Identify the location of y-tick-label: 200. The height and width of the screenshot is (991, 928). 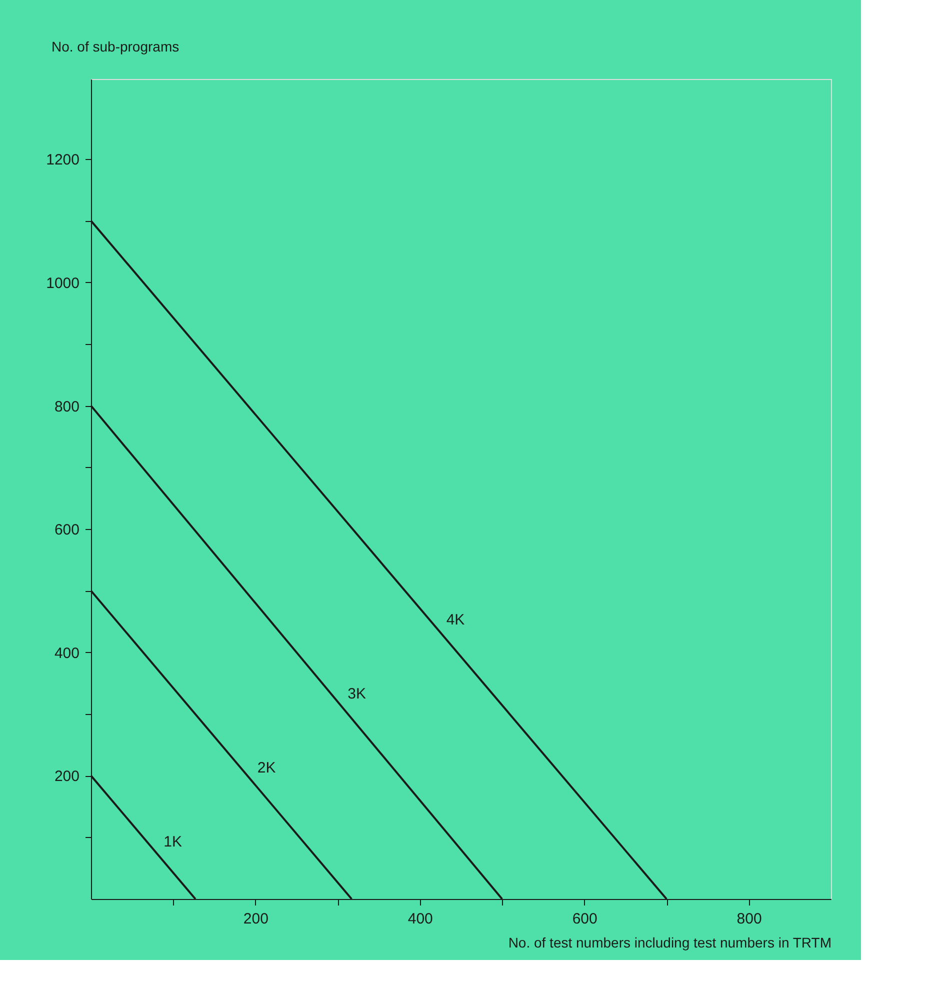
(67, 777).